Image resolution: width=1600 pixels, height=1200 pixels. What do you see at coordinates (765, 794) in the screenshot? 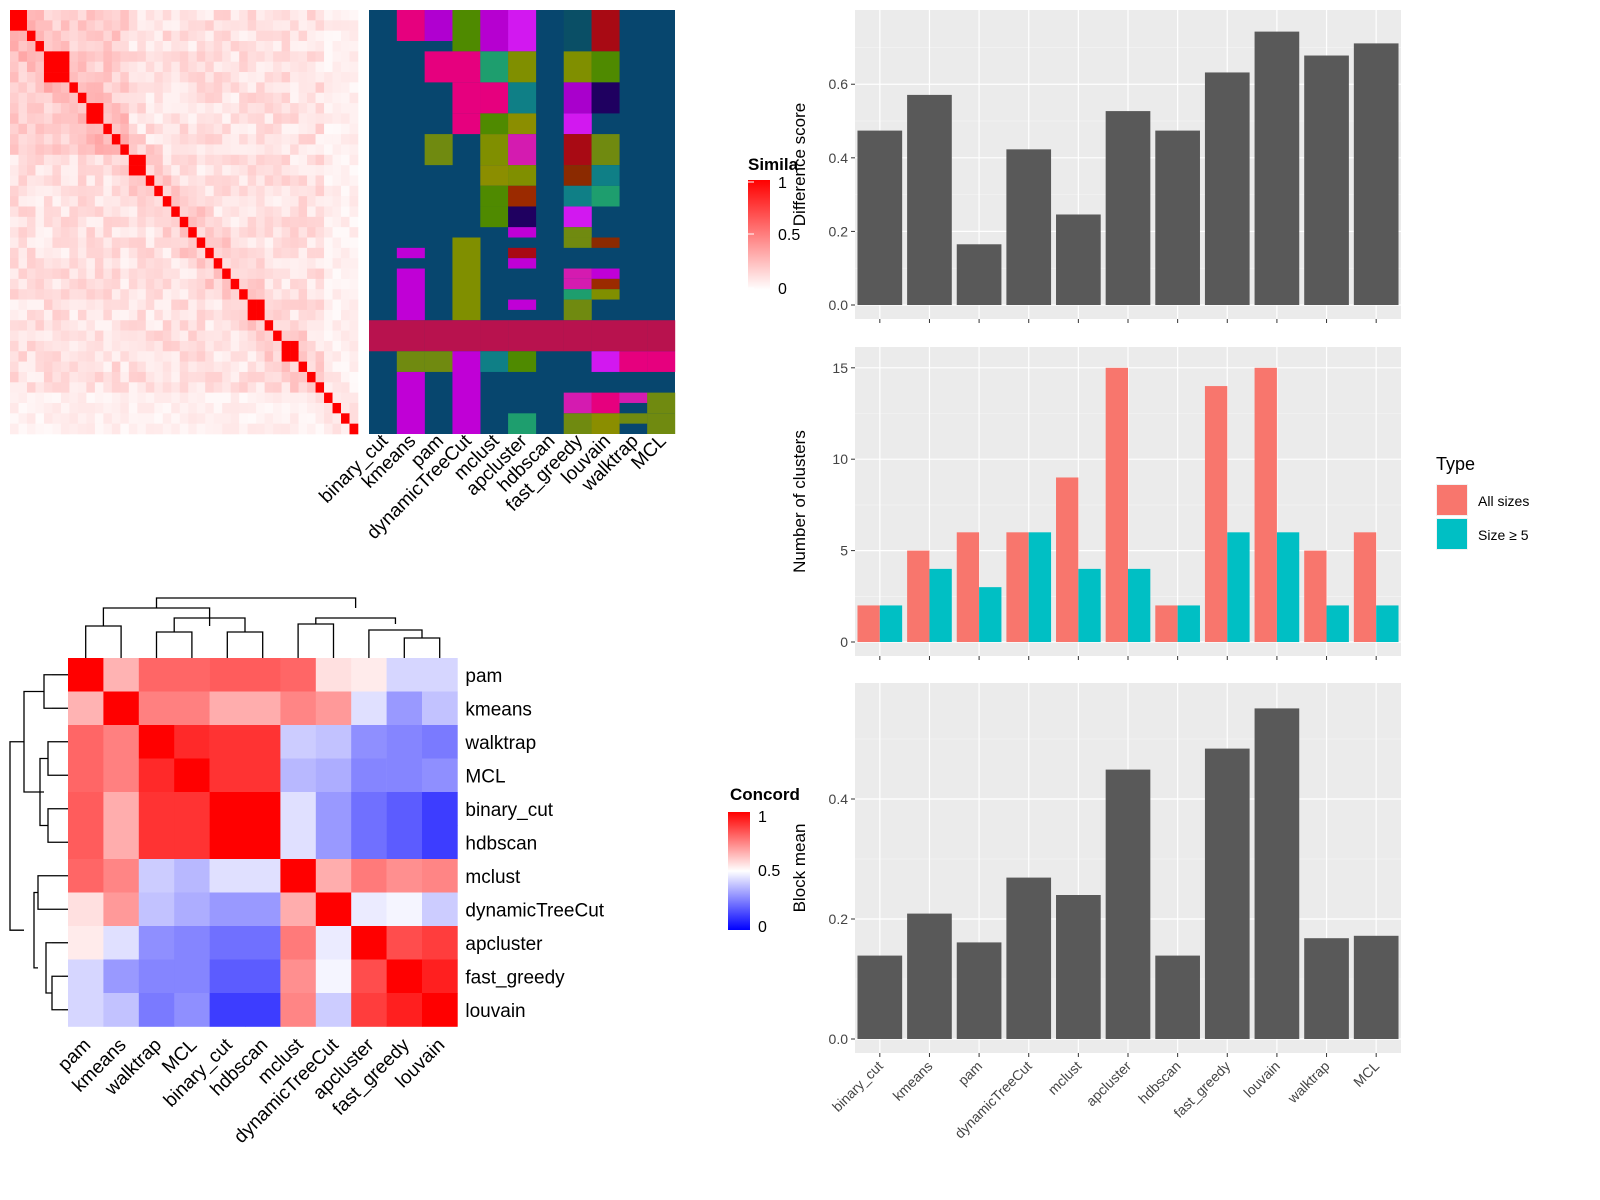
I see `concordance-legend-title: Concord` at bounding box center [765, 794].